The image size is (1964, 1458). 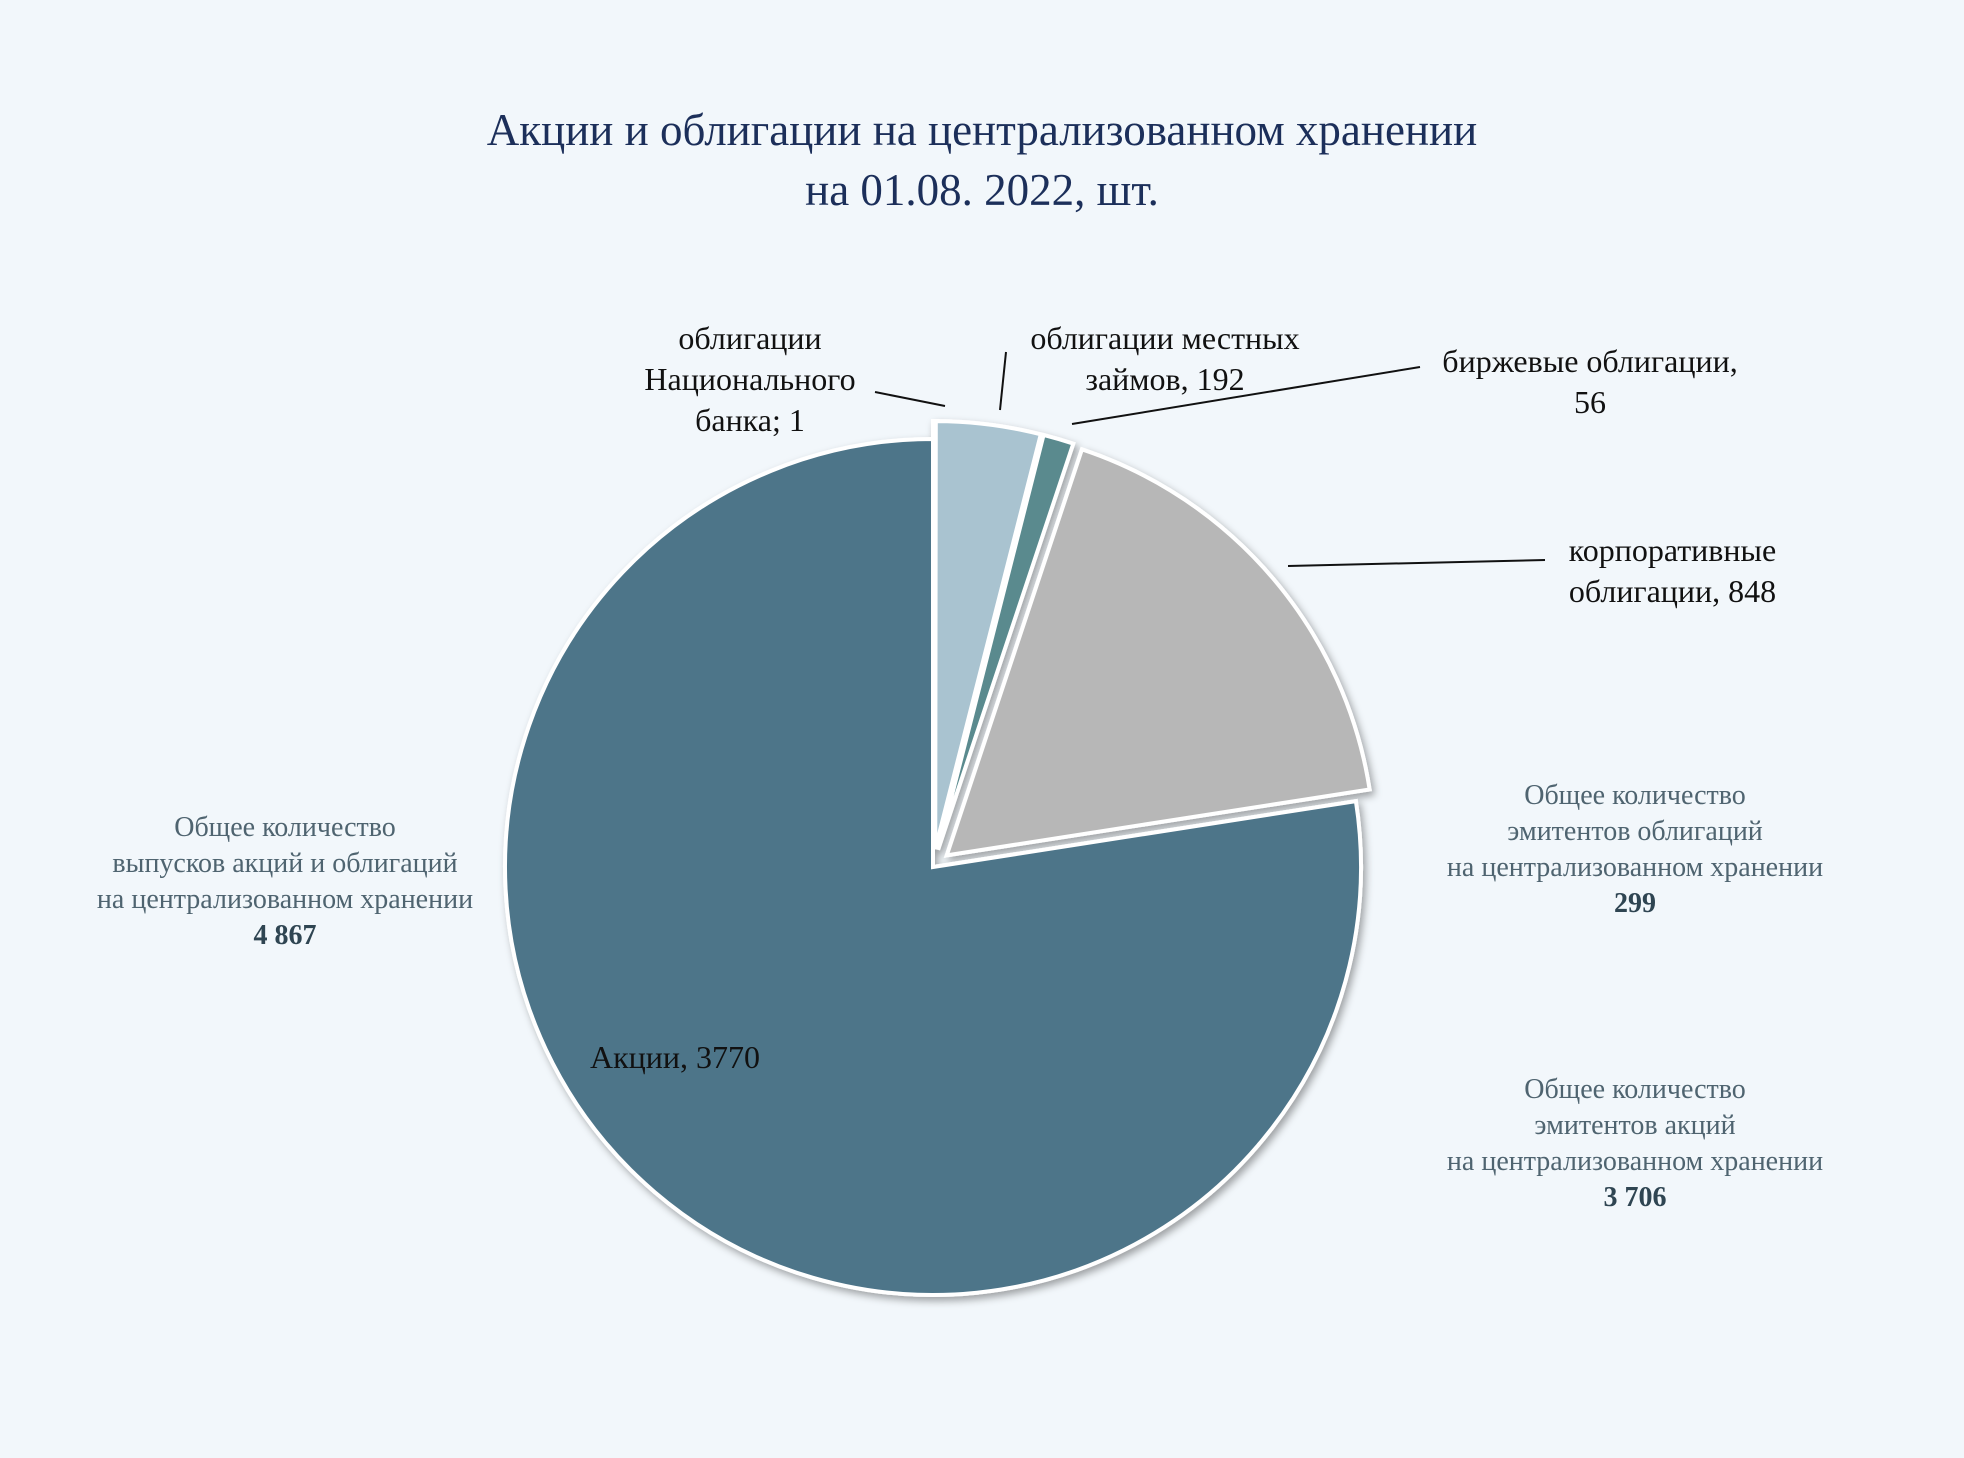 I want to click on slice-label-akcii-text: Акции, 3770, so click(x=675, y=1057).